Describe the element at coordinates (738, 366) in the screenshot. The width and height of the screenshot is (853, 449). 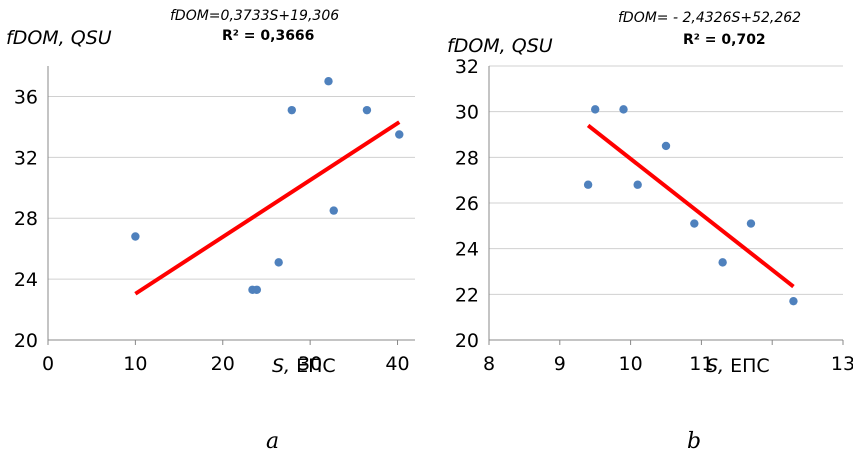
I see `chart-b-xlabel: S, ЕПС` at that location.